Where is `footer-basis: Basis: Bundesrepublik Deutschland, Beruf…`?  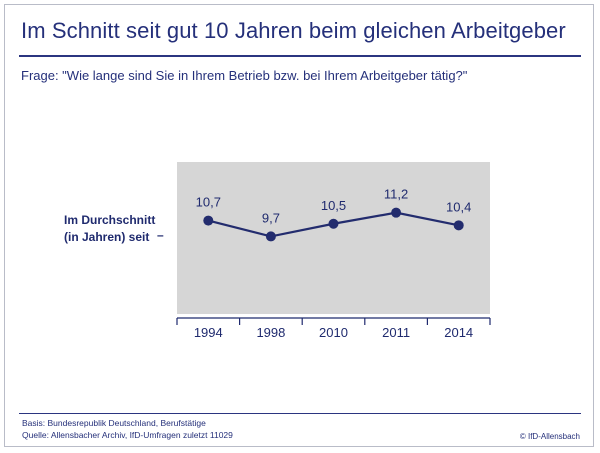
footer-basis: Basis: Bundesrepublik Deutschland, Beruf… is located at coordinates (114, 423).